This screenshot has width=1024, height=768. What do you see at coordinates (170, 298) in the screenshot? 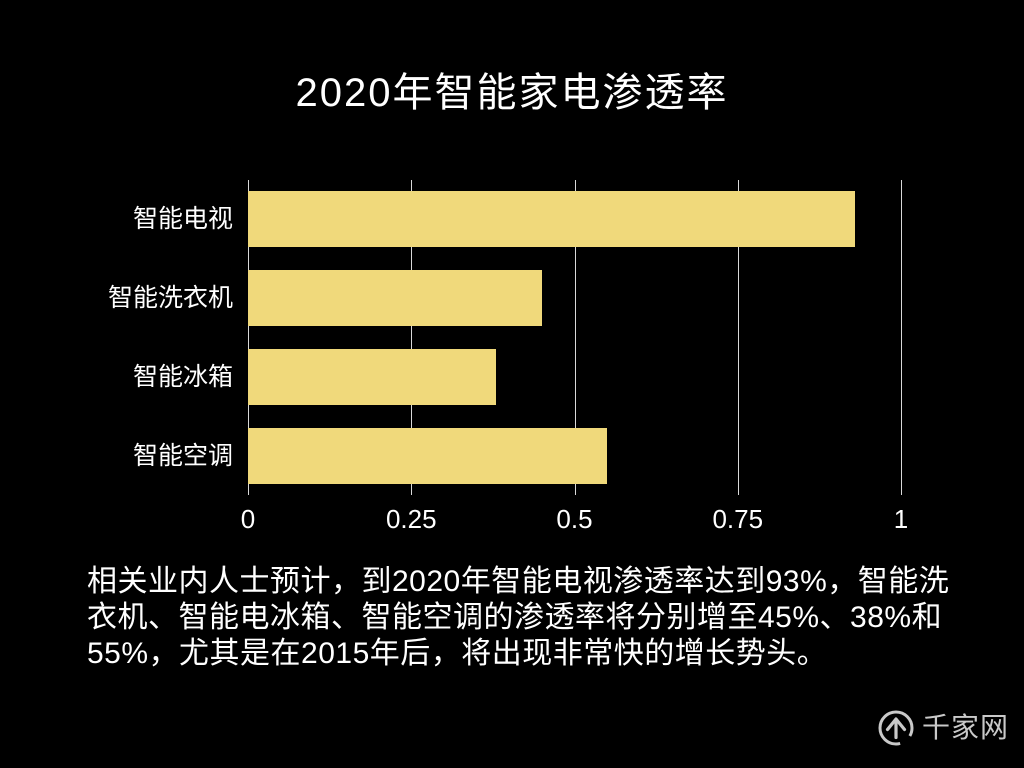
I see `y-tick-label: 智能洗衣机` at bounding box center [170, 298].